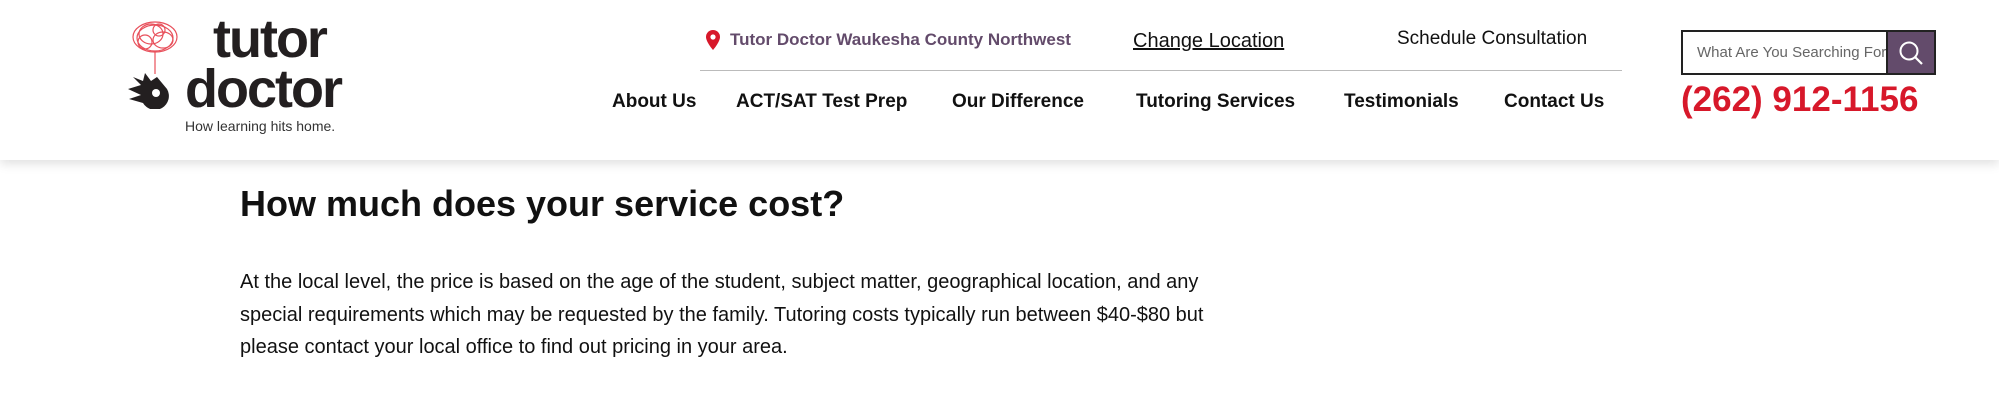  I want to click on change-location-link: Change Location, so click(1209, 41).